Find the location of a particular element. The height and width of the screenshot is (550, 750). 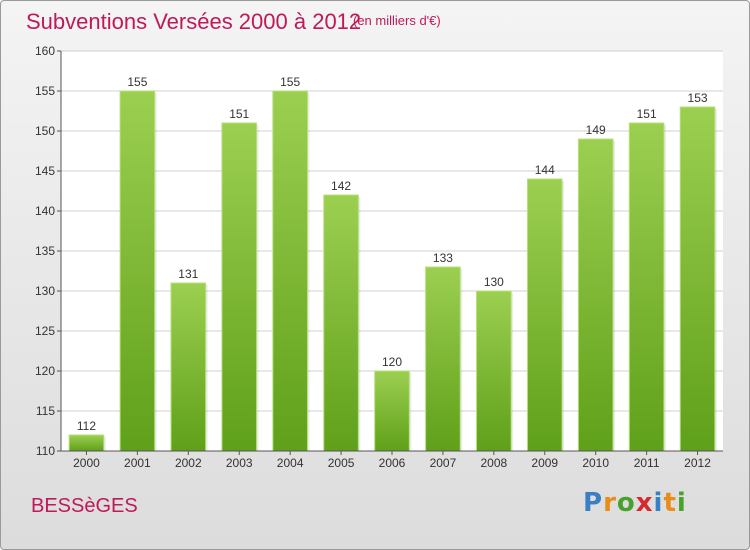

y-tick-label: 115 is located at coordinates (45, 411).